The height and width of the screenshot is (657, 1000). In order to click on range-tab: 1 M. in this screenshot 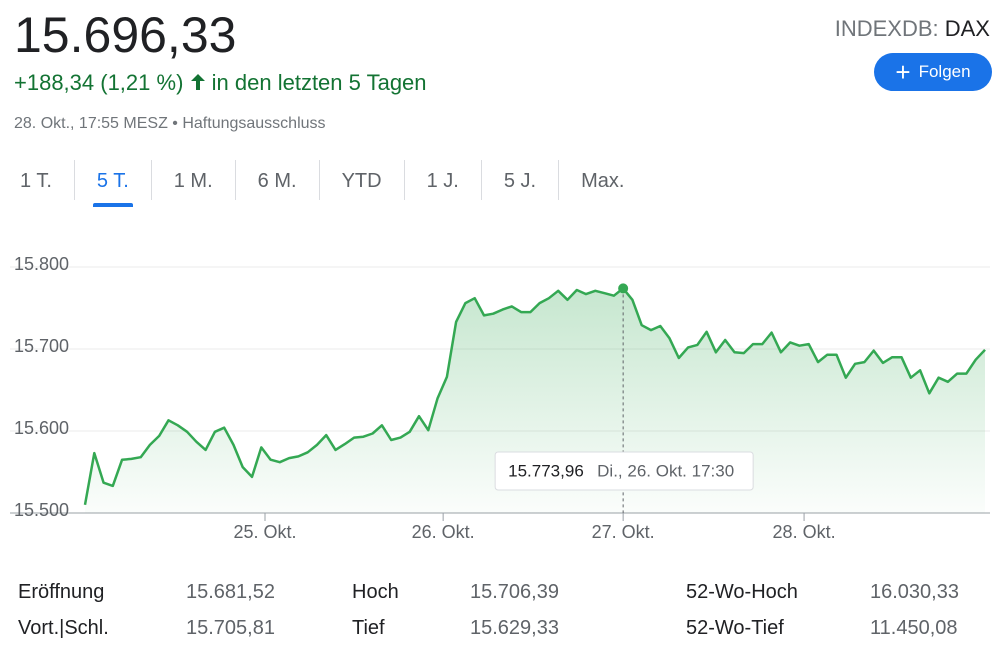, I will do `click(192, 180)`.